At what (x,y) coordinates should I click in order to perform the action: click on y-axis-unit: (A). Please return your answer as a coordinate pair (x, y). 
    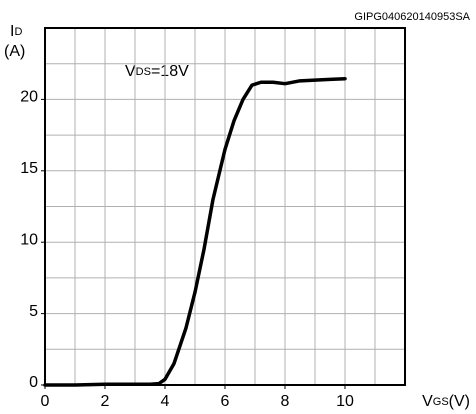
    Looking at the image, I should click on (14, 51).